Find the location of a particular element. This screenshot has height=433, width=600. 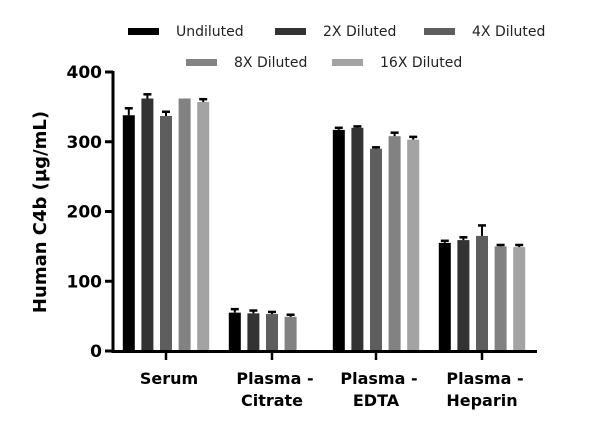

legend-item: 2X Diluted is located at coordinates (335, 32).